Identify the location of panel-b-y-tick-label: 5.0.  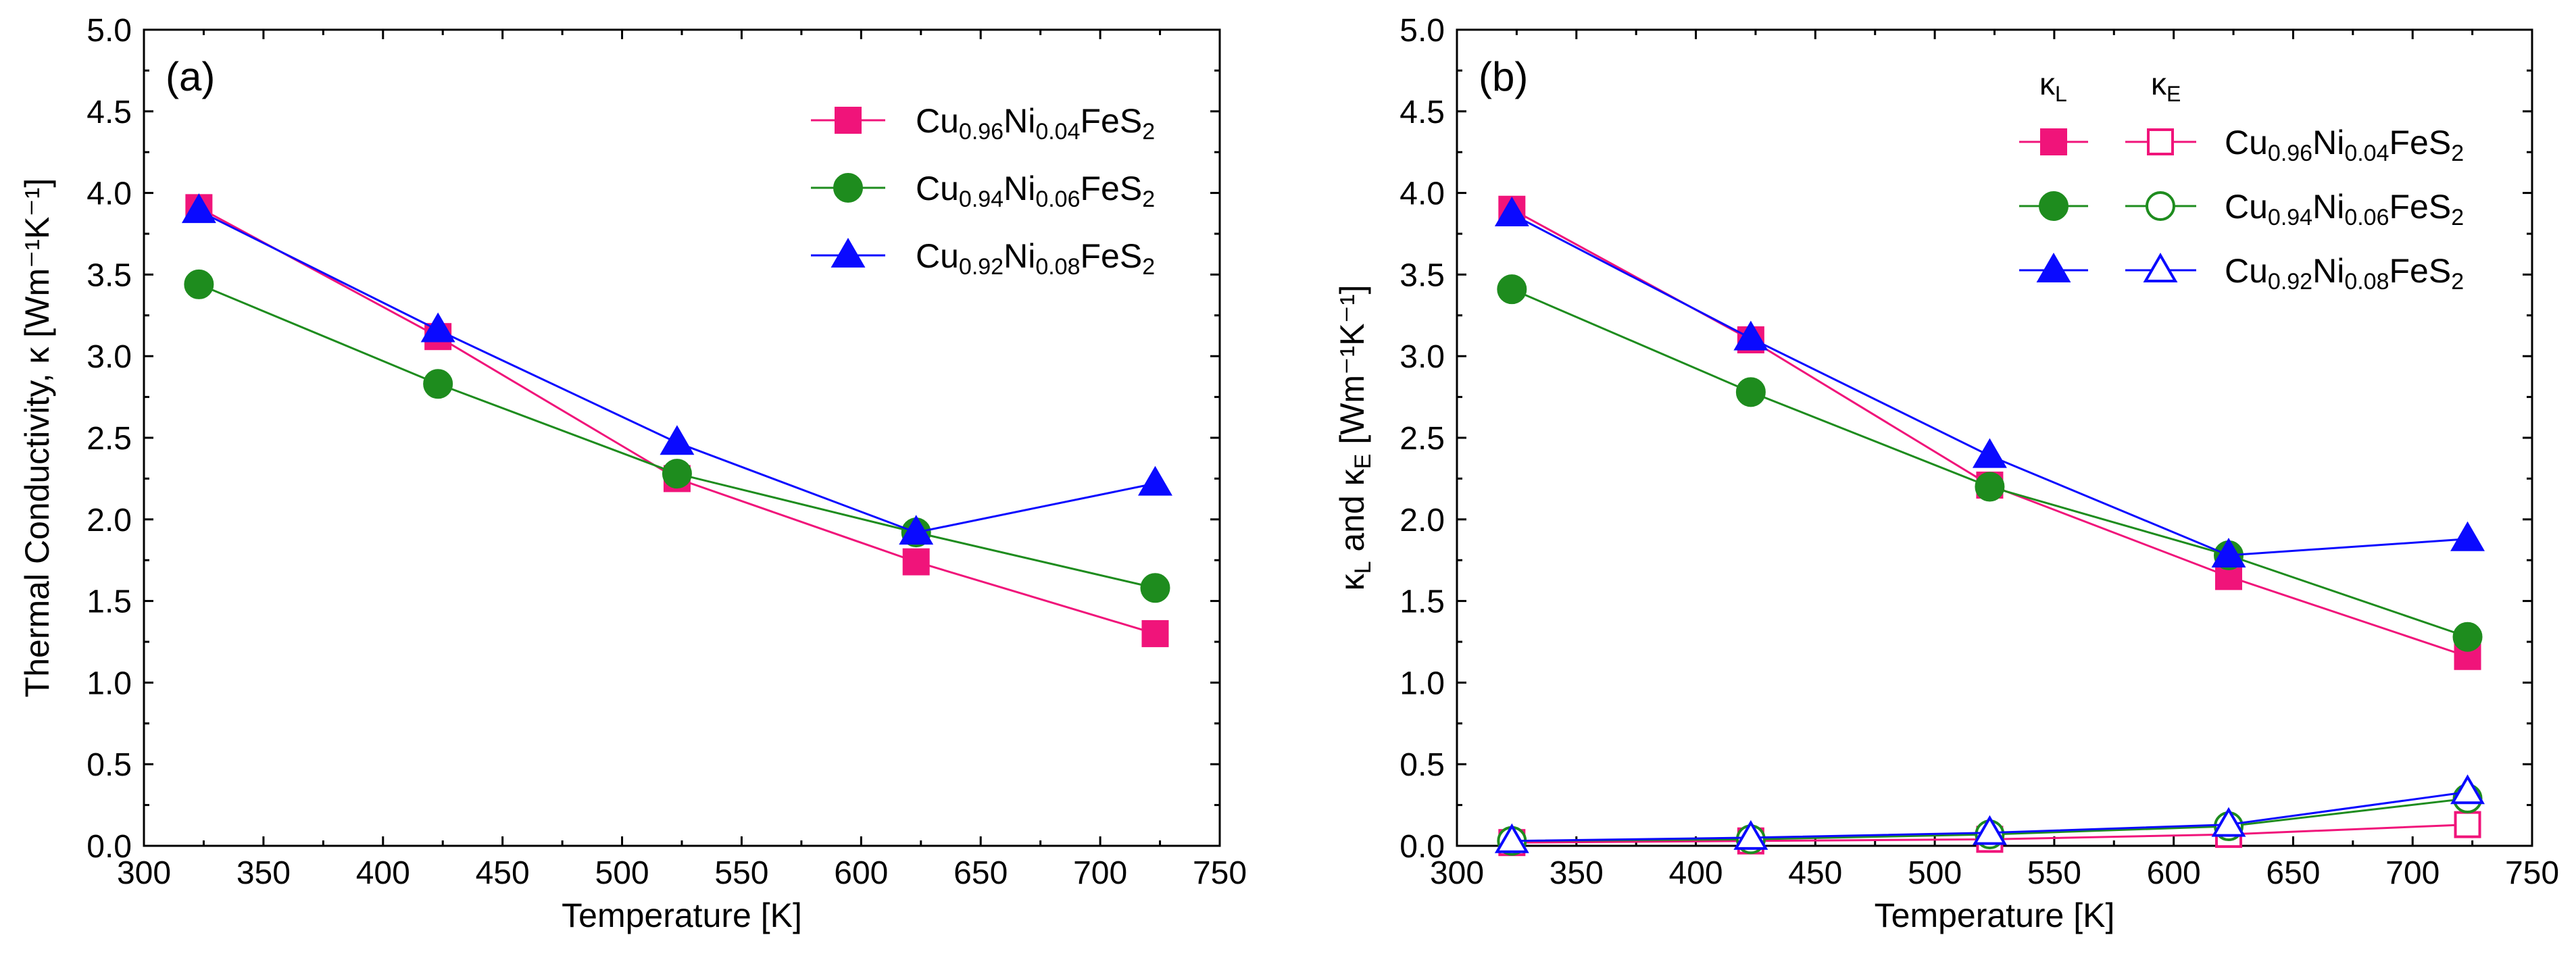
(1422, 31).